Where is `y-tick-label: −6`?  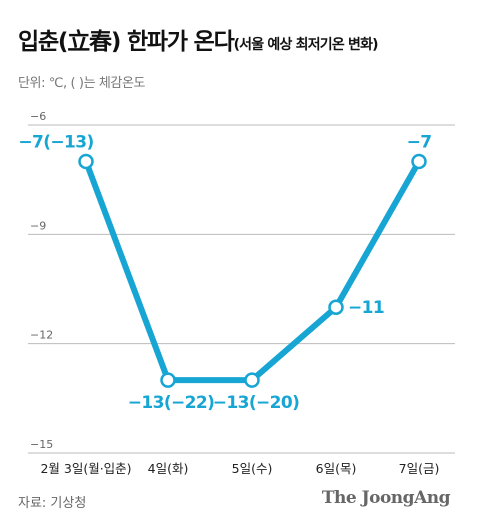 y-tick-label: −6 is located at coordinates (38, 116).